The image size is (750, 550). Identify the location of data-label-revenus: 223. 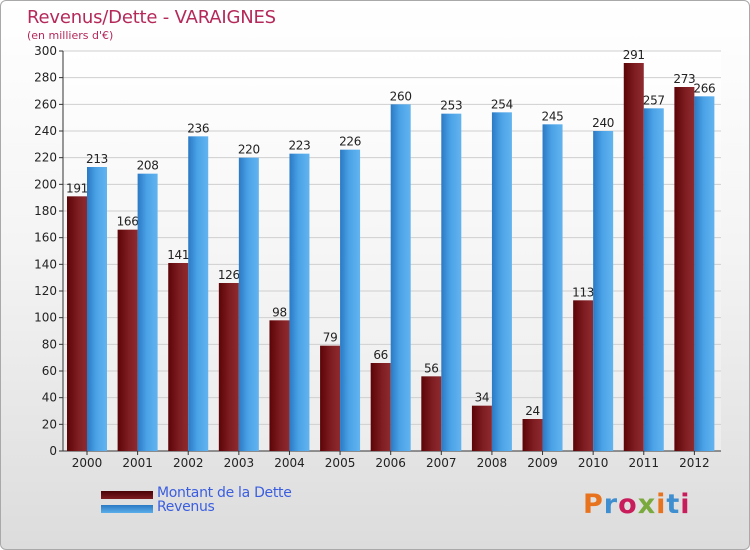
(299, 146).